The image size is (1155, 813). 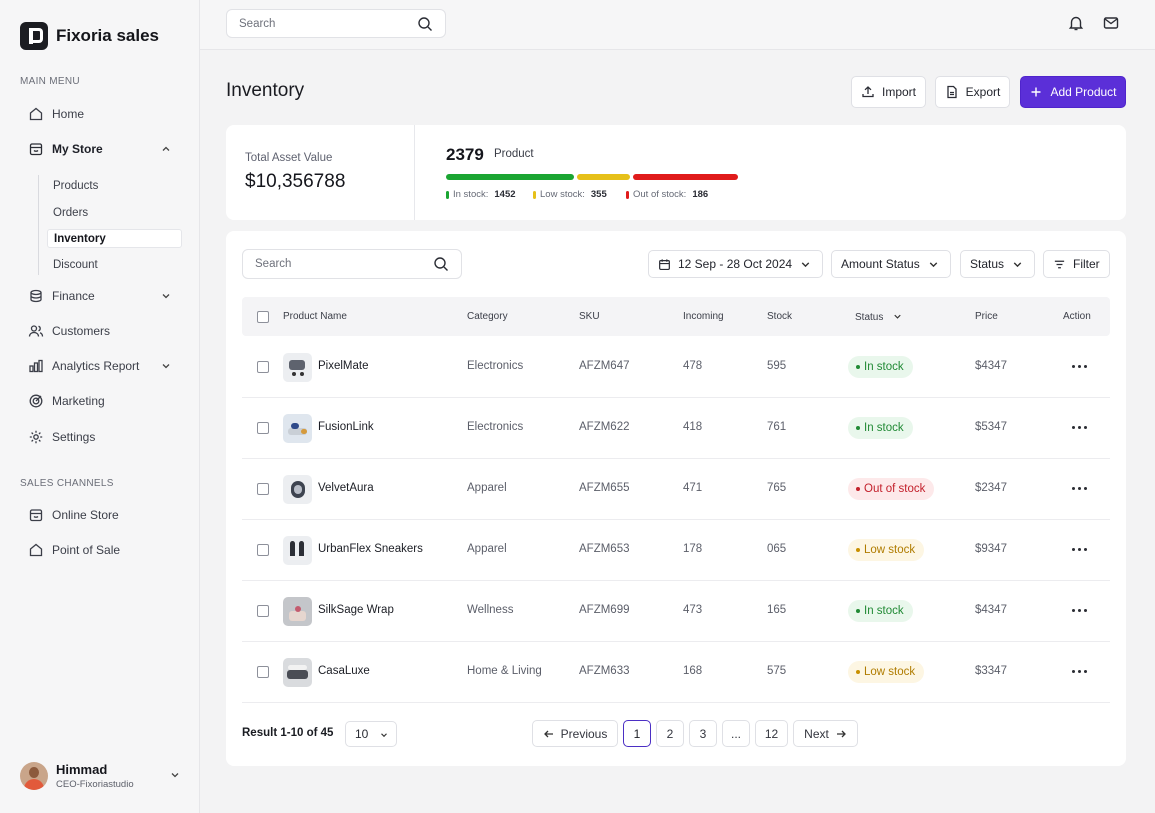 What do you see at coordinates (346, 488) in the screenshot?
I see `product-name: VelvetAura` at bounding box center [346, 488].